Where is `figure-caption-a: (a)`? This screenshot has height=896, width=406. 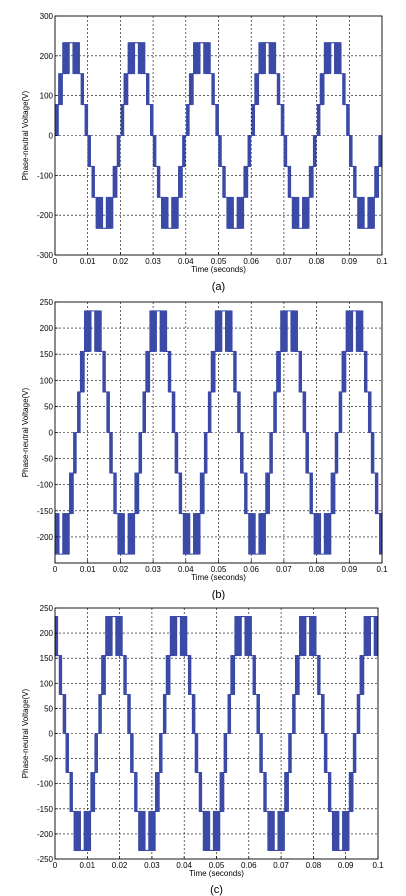 figure-caption-a: (a) is located at coordinates (218, 287).